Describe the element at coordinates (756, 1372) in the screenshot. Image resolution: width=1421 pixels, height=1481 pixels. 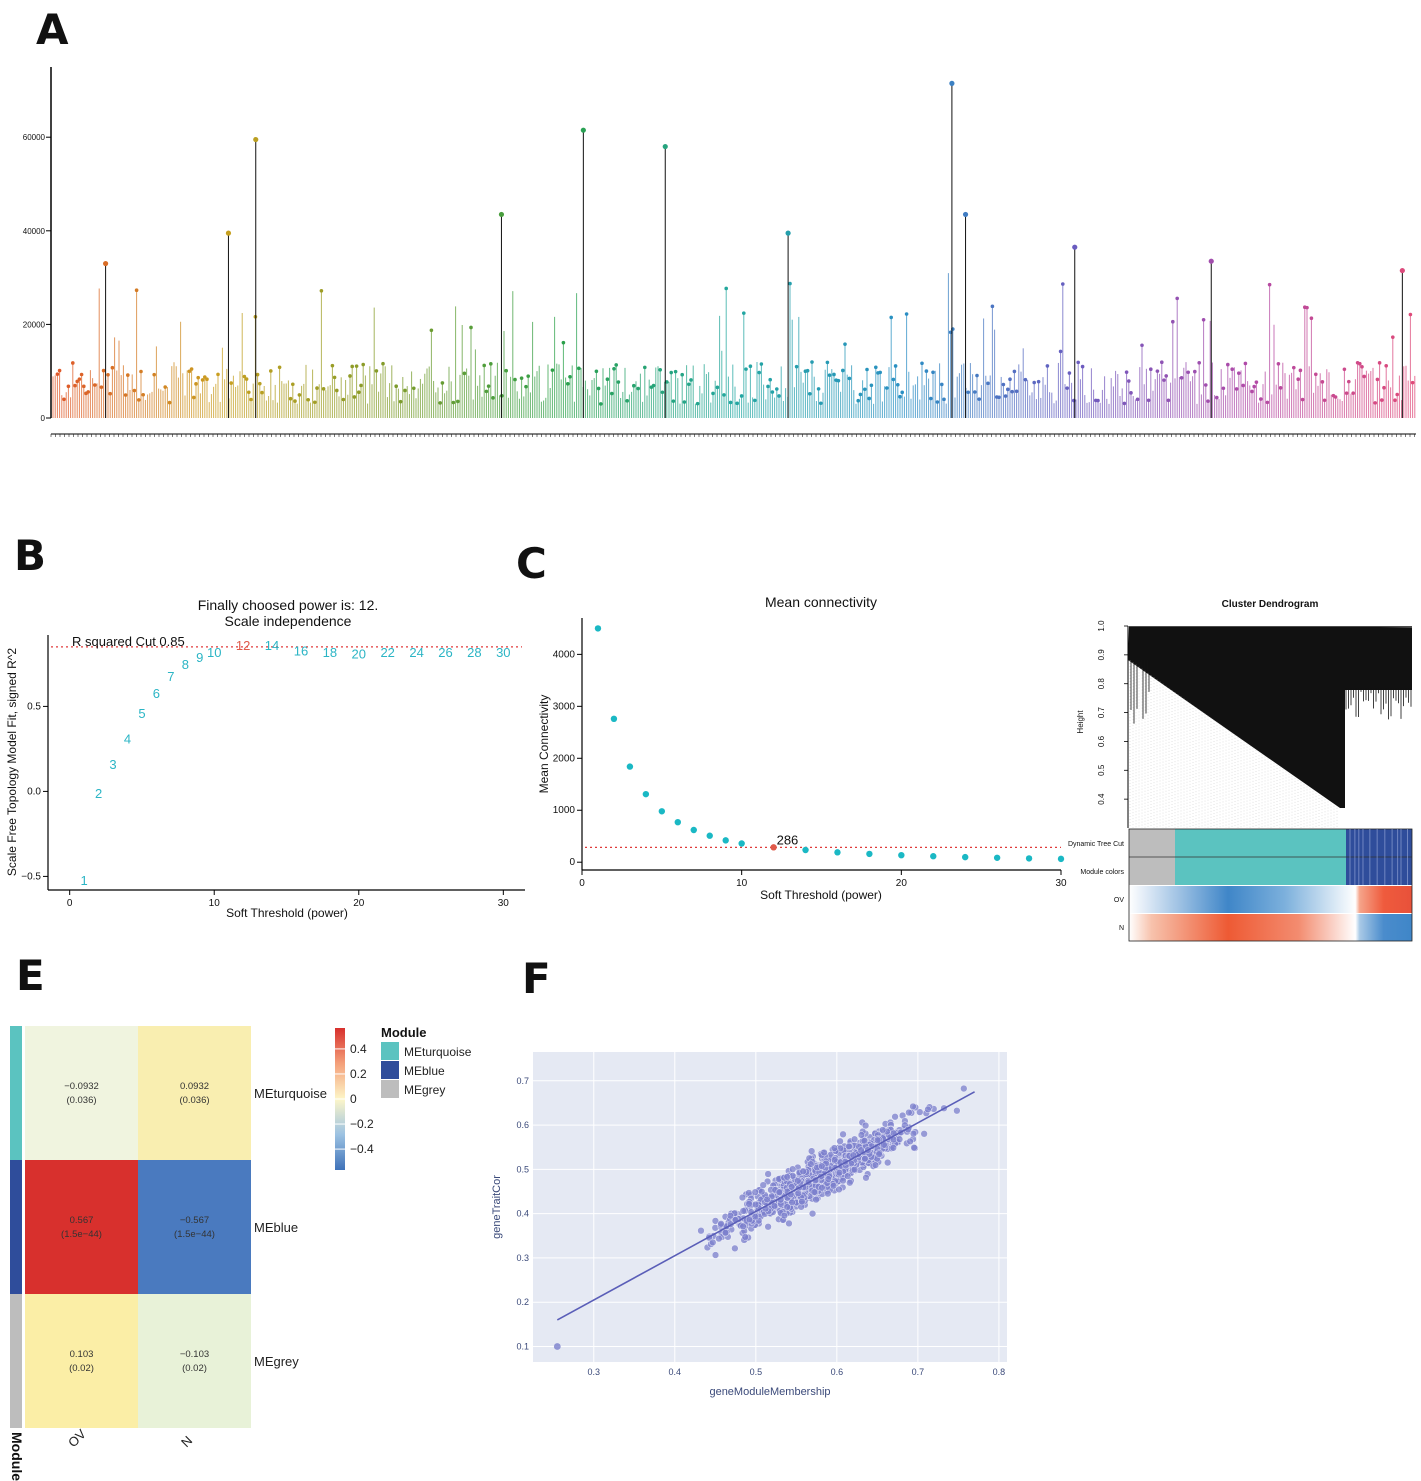
I see `panel-f-x-tick-label: 0.5` at that location.